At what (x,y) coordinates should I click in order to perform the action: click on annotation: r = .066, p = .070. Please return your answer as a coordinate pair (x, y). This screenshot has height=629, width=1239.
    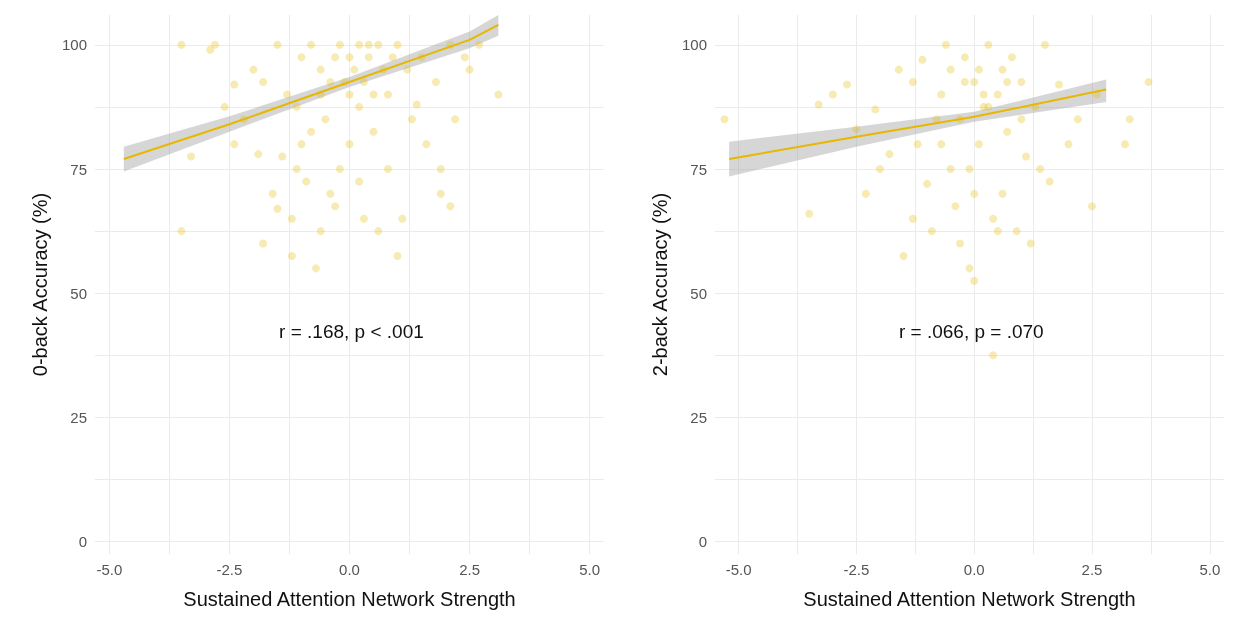
    Looking at the image, I should click on (971, 332).